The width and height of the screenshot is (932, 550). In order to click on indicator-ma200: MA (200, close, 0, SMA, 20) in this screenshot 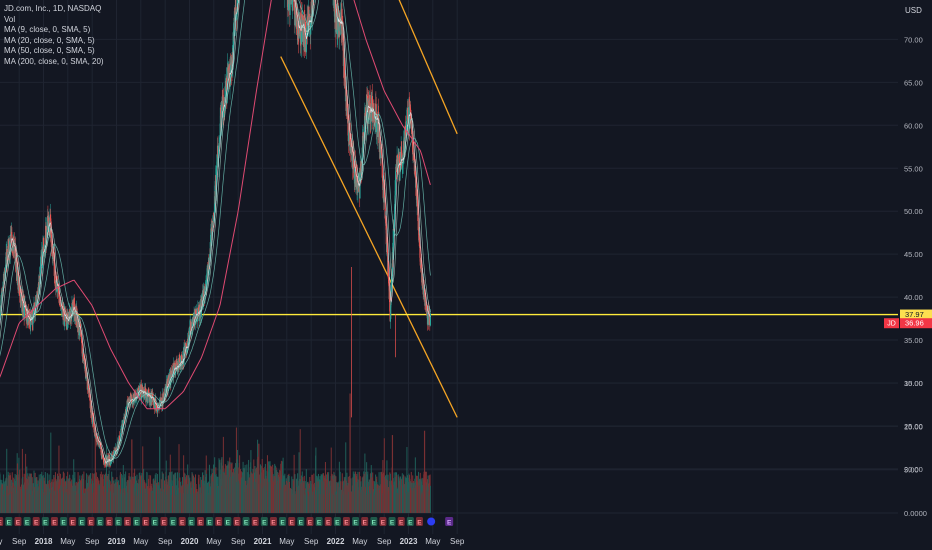, I will do `click(54, 61)`.